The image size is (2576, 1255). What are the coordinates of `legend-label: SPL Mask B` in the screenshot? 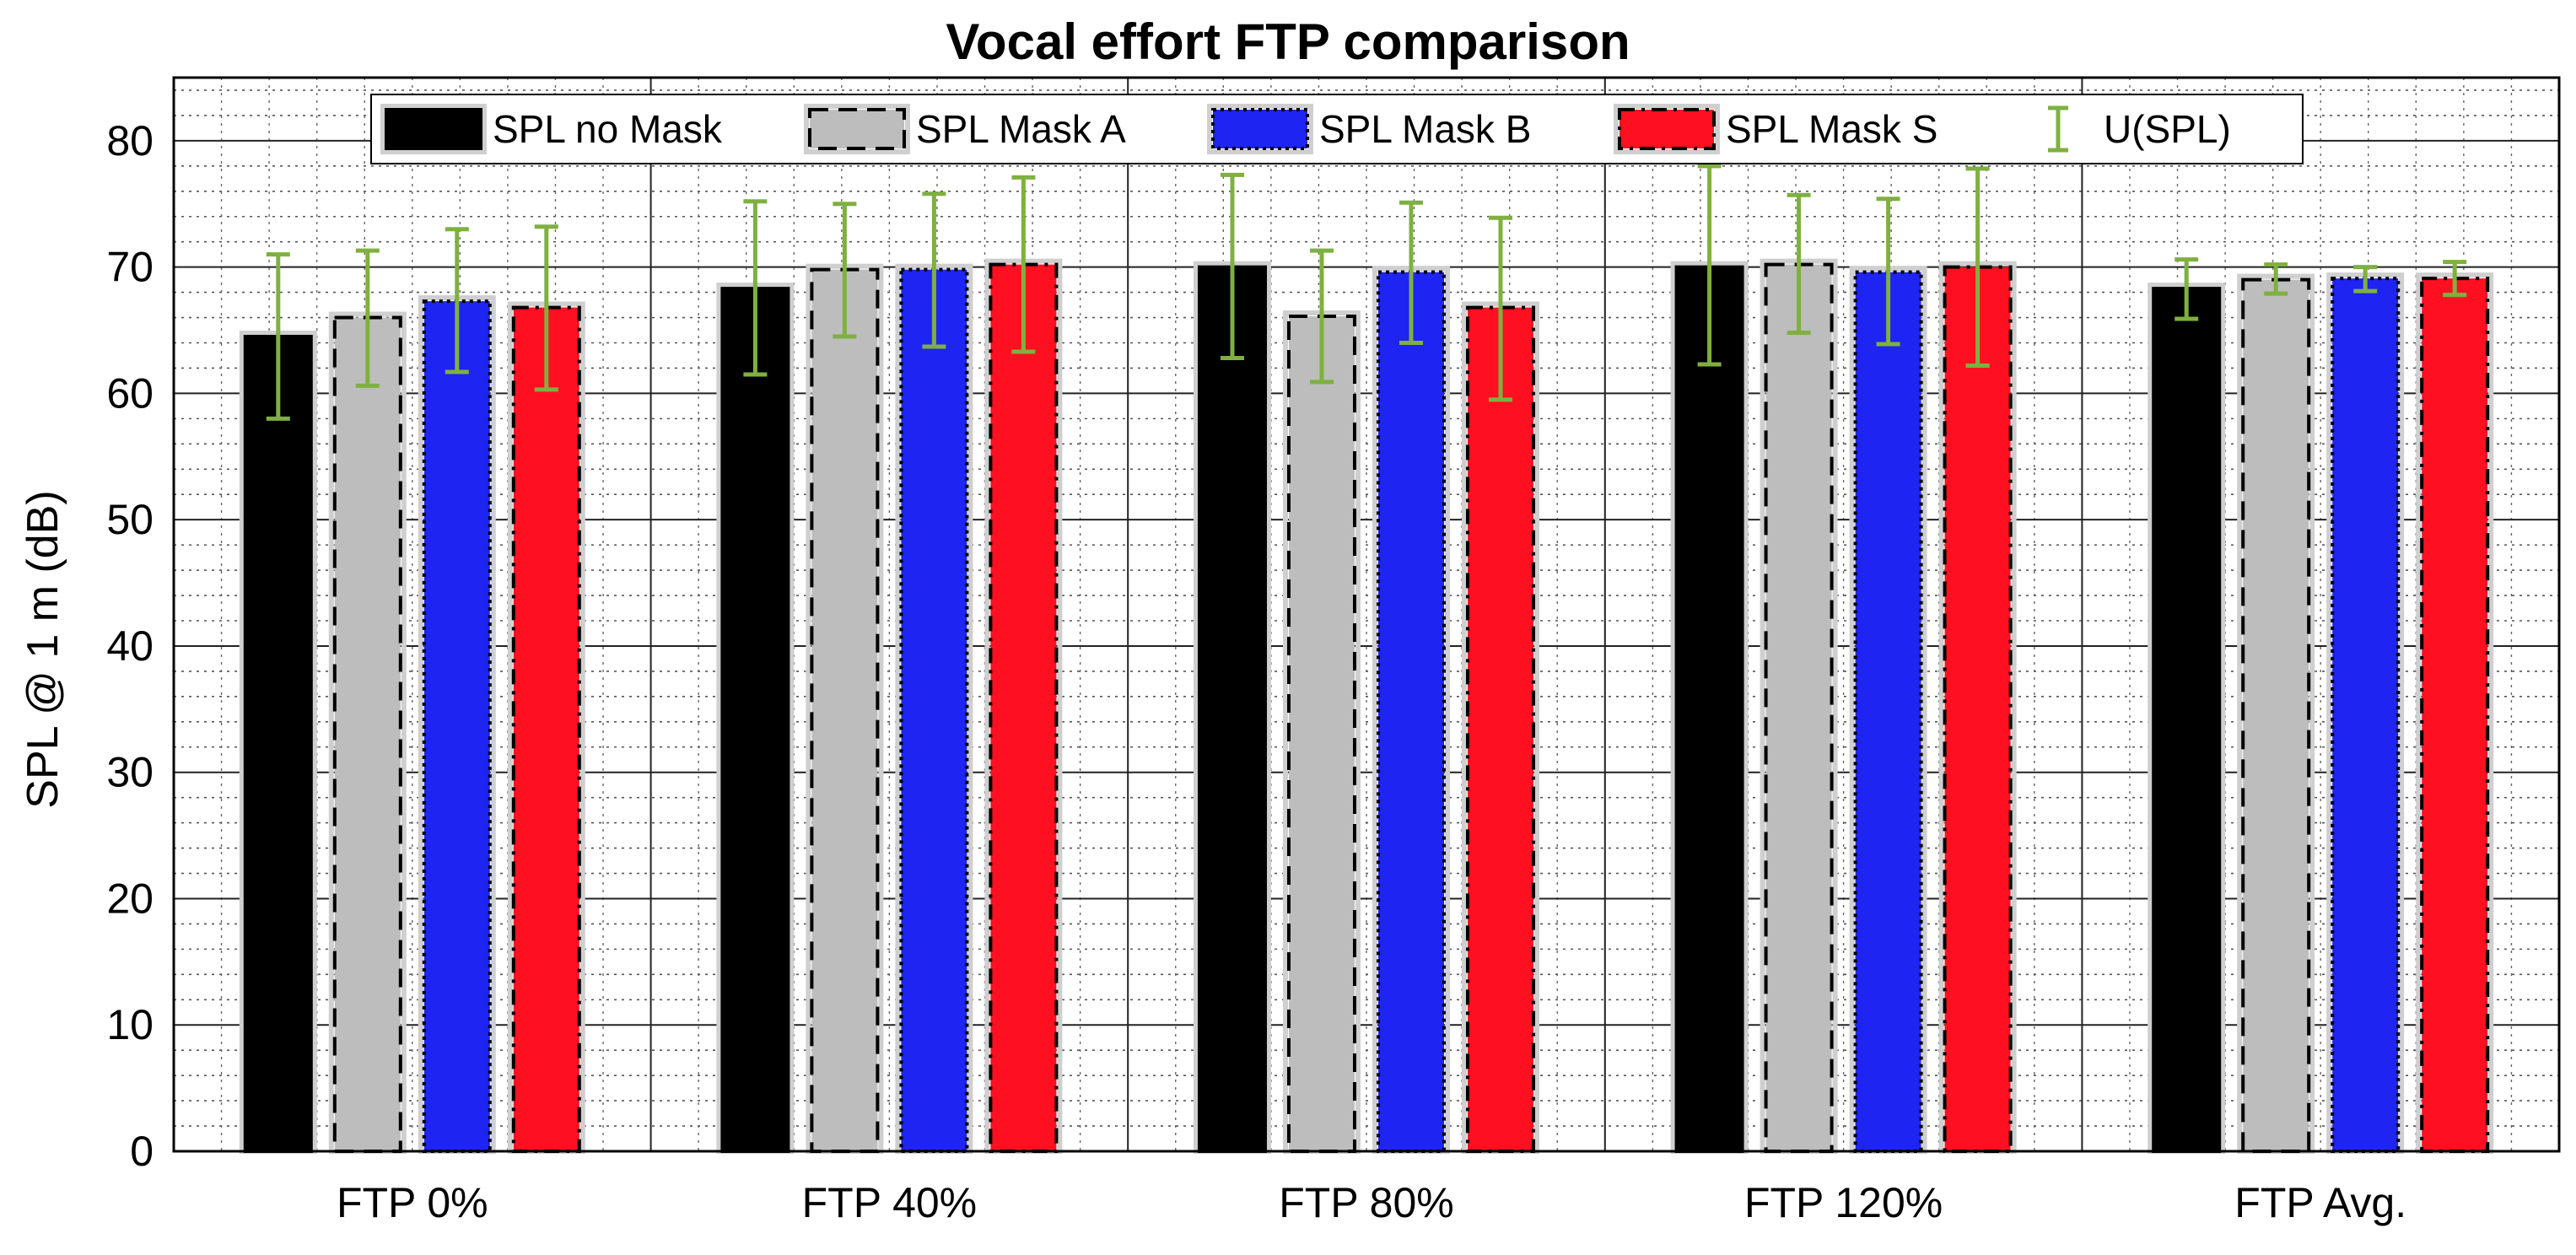 It's located at (1425, 129).